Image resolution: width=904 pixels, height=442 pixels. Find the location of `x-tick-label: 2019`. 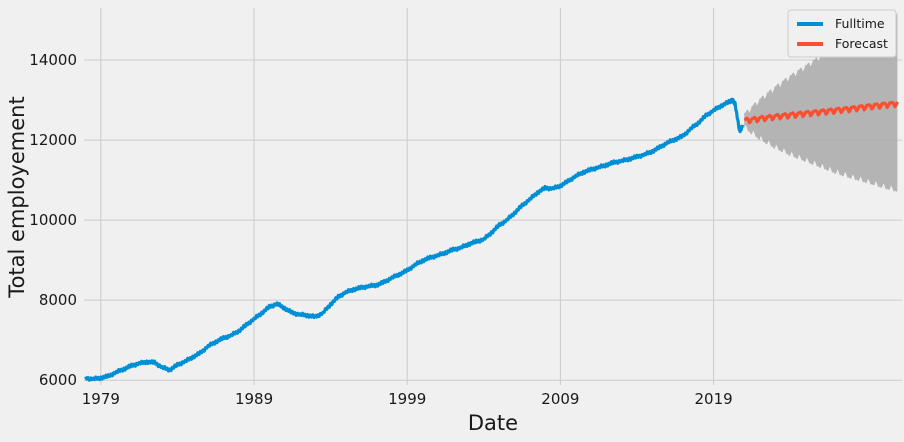

x-tick-label: 2019 is located at coordinates (713, 399).